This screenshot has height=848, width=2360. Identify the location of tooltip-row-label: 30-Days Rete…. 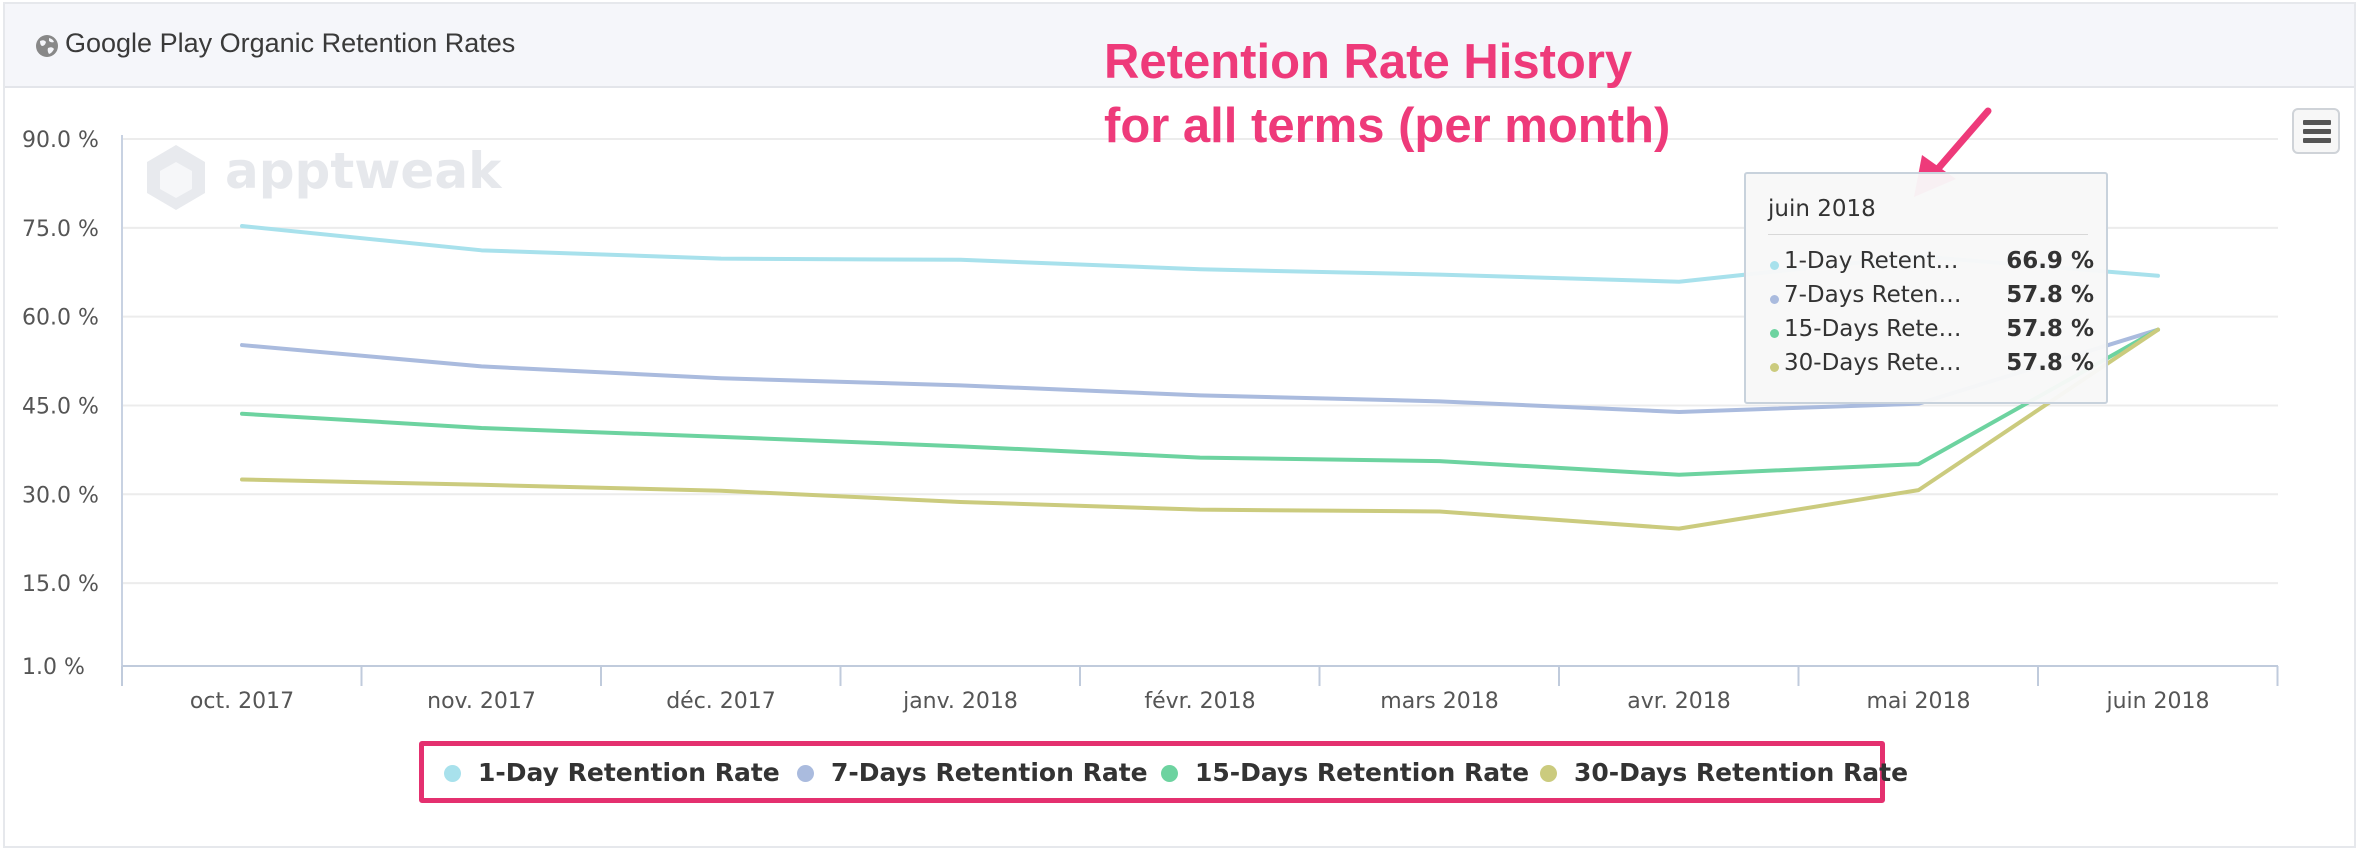
(1873, 363).